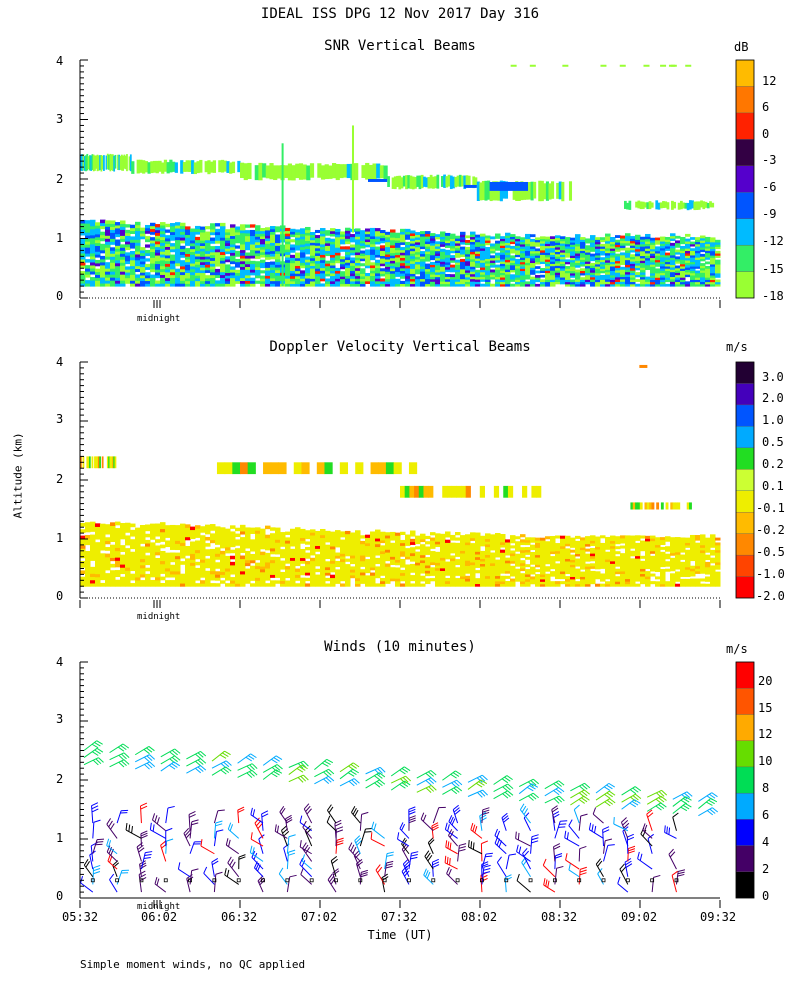  I want to click on x-tick-label: 09:02, so click(639, 917).